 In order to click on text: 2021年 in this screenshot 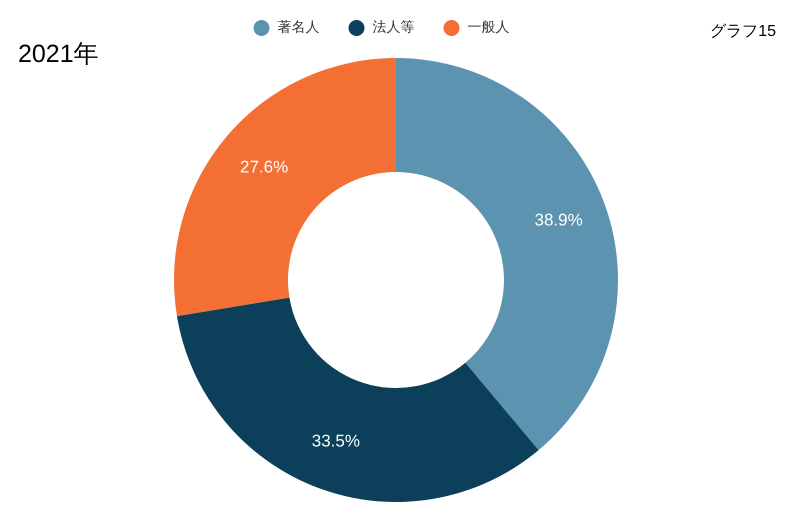, I will do `click(58, 54)`.